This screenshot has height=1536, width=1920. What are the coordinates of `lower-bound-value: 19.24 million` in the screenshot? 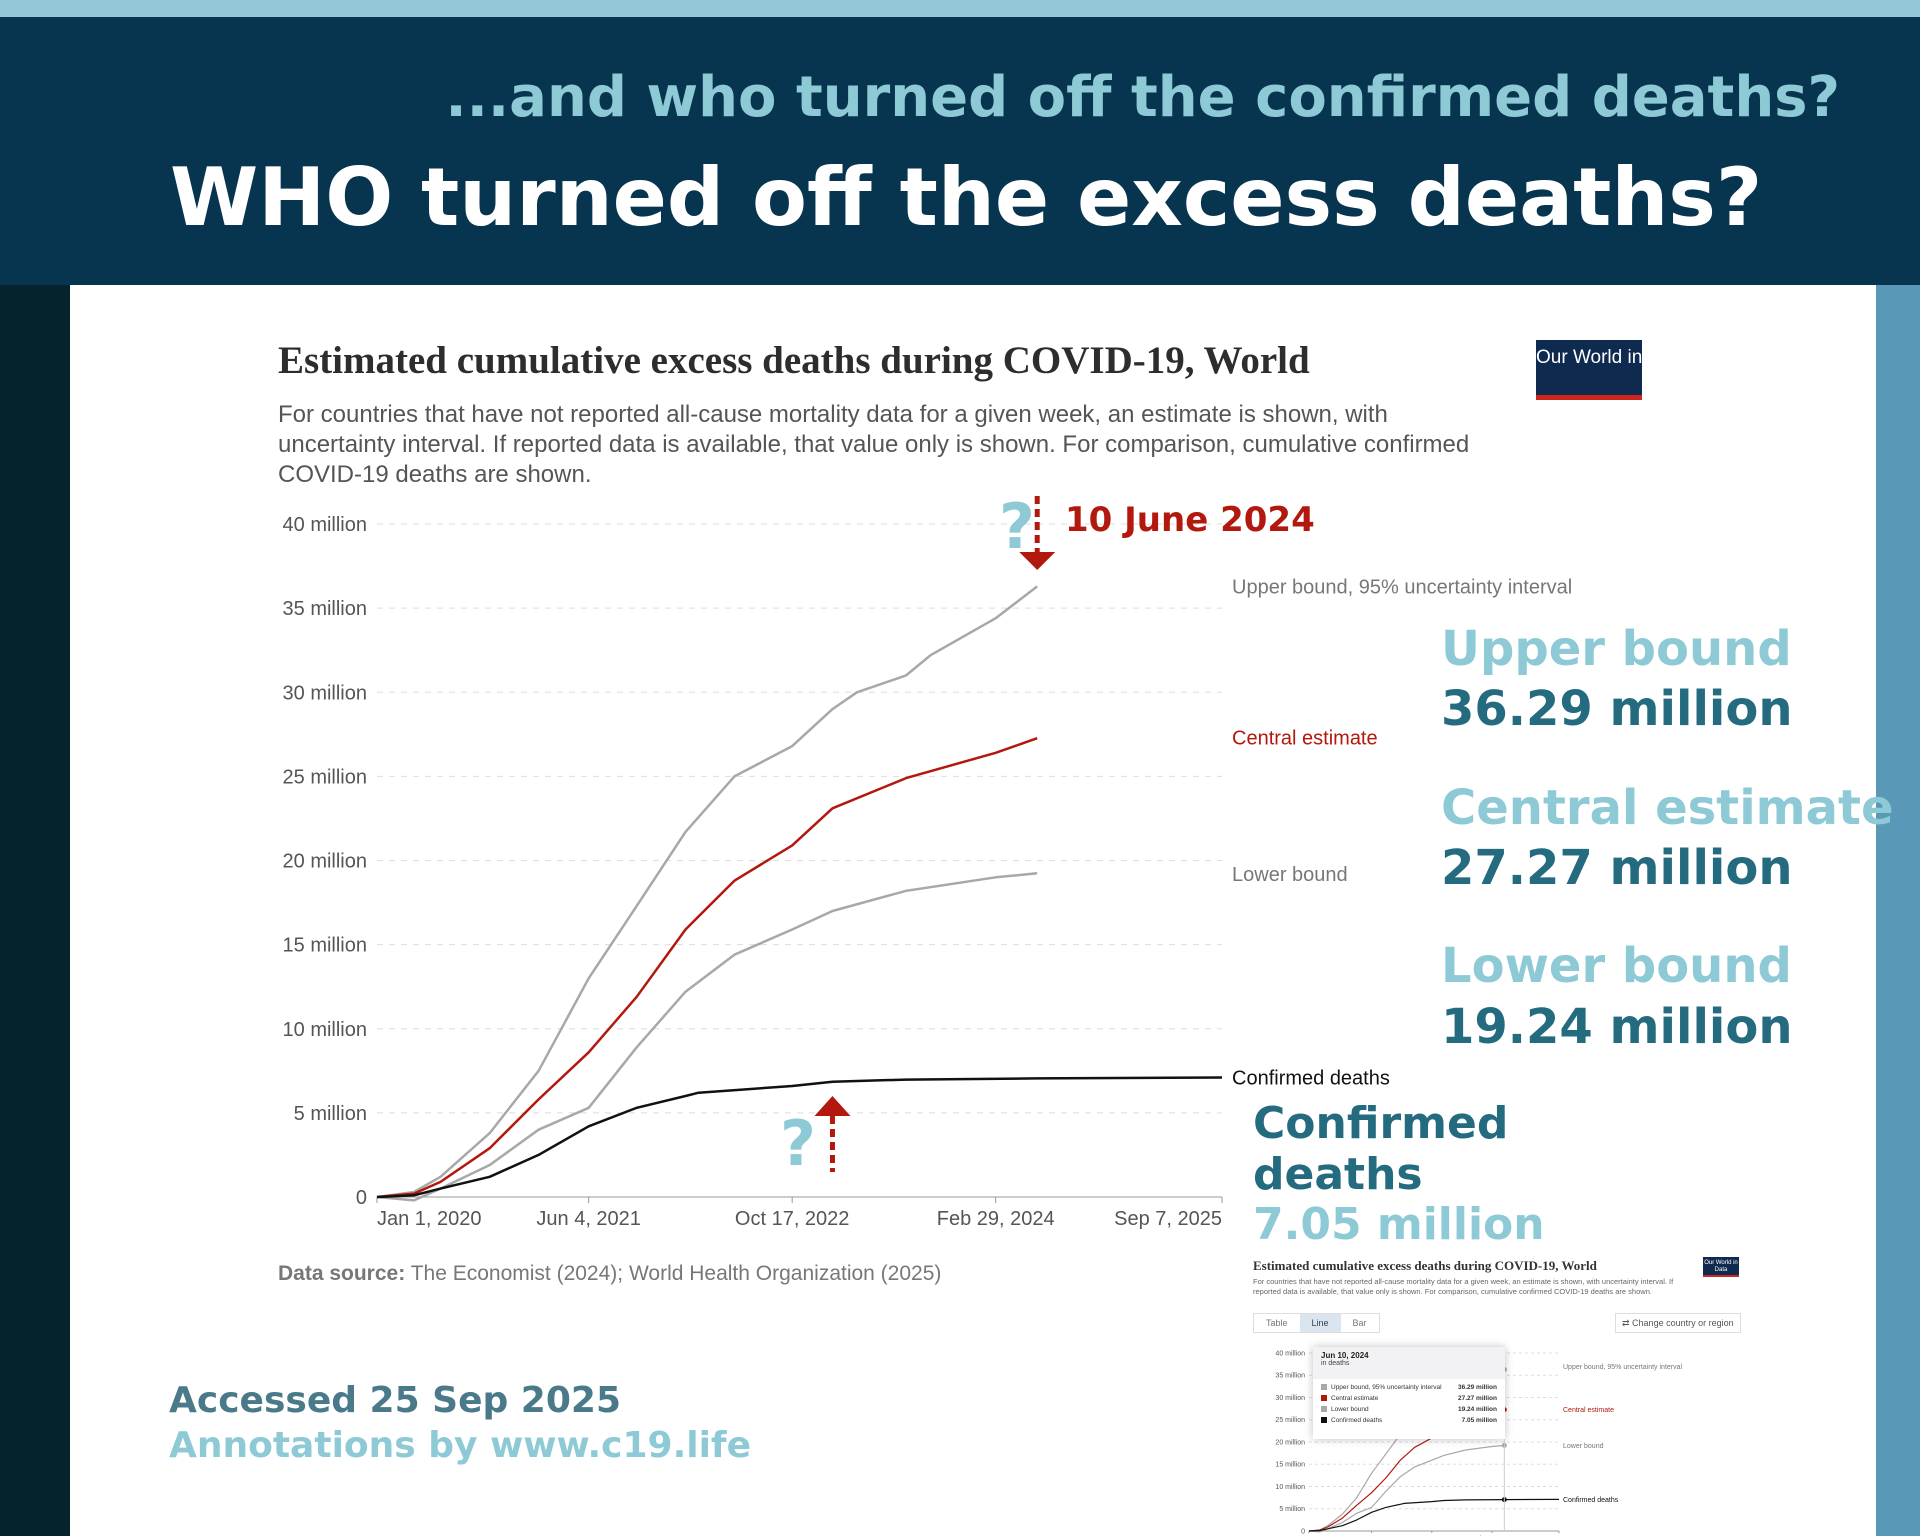 It's located at (1617, 1027).